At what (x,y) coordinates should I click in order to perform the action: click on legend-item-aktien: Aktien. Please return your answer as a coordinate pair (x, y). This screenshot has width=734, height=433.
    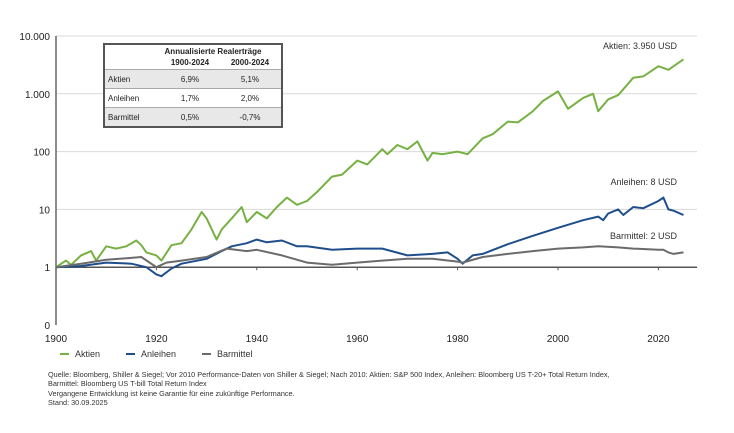
    Looking at the image, I should click on (80, 354).